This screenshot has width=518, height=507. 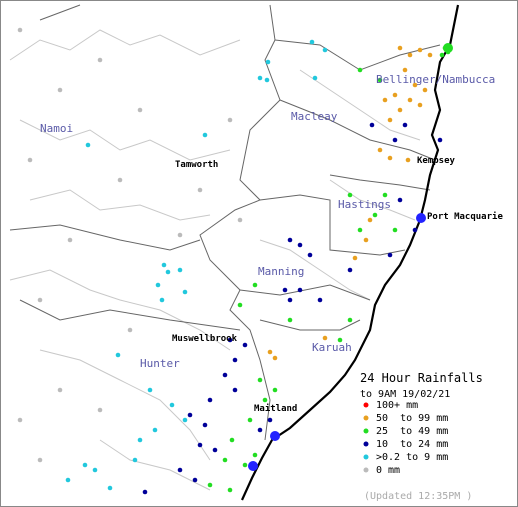 I want to click on legend-label: 50 to 99 mm, so click(x=412, y=418).